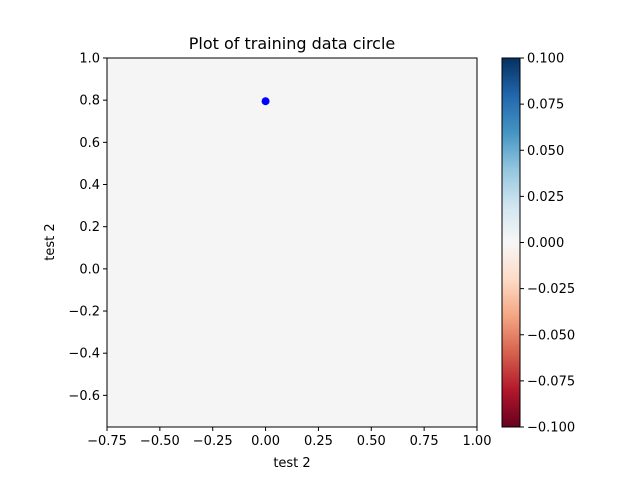 Image resolution: width=640 pixels, height=480 pixels. What do you see at coordinates (84, 312) in the screenshot?
I see `y-tick-label: −0.2` at bounding box center [84, 312].